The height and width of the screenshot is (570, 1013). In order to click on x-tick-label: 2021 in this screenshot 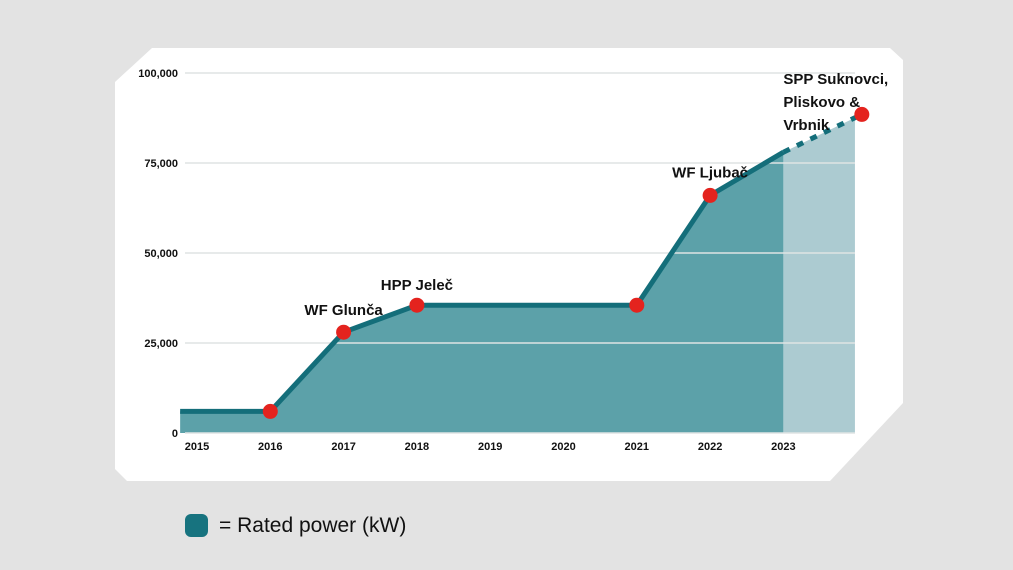, I will do `click(637, 447)`.